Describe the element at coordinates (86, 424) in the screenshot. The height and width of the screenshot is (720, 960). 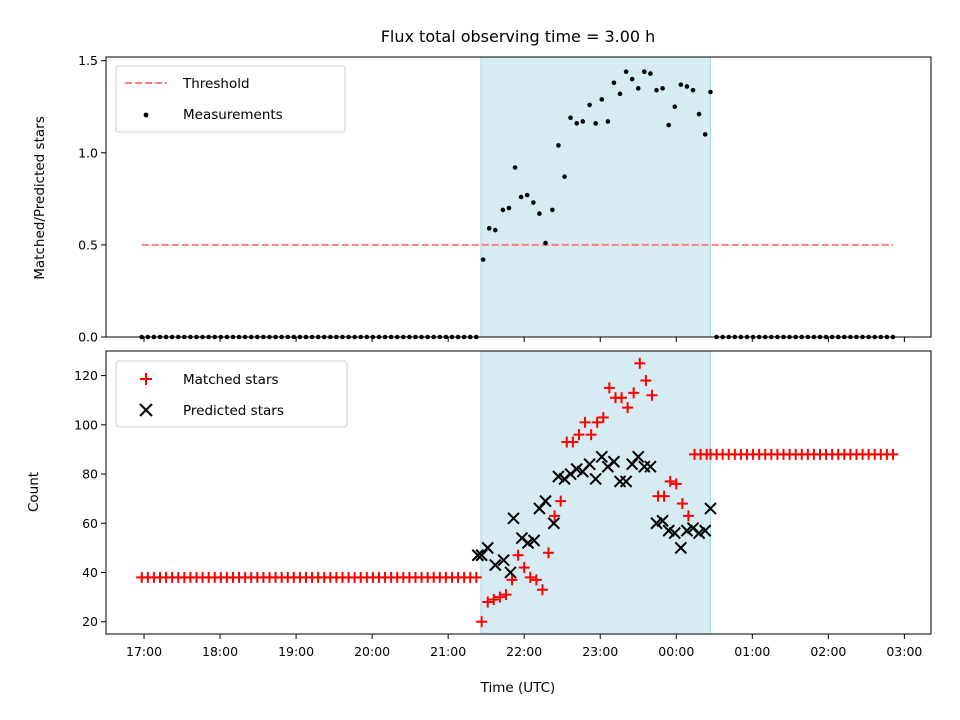
I see `bottom-y-tick-label: 100` at that location.